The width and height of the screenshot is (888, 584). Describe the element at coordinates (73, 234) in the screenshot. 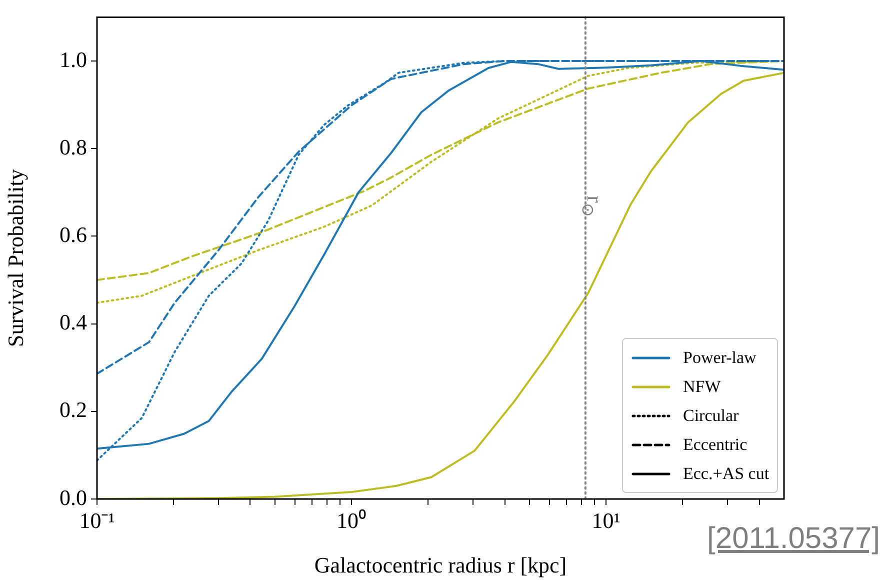

I see `y-tick-label: 0.6` at that location.